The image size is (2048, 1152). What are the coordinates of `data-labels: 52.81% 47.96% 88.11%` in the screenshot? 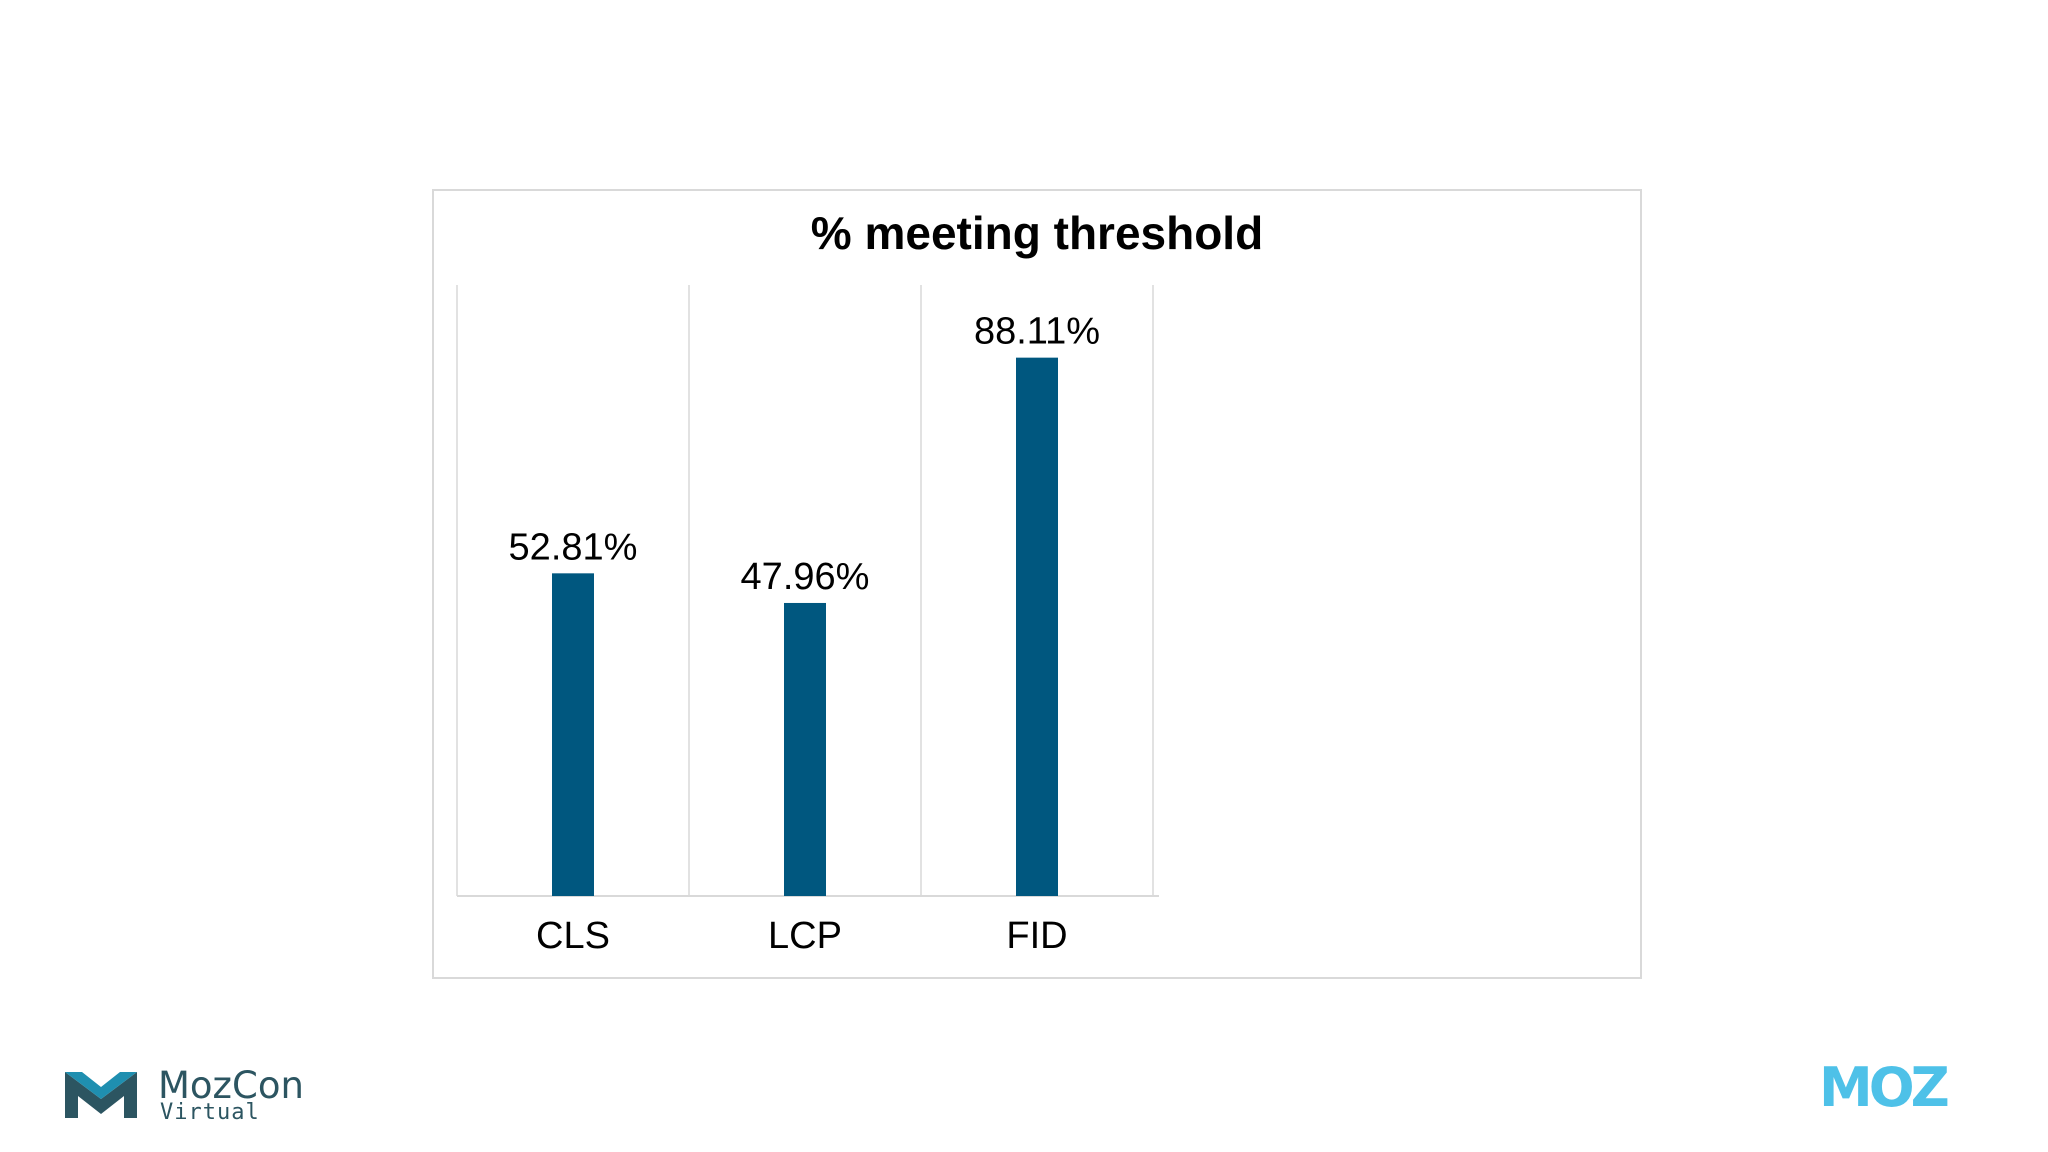 It's located at (804, 454).